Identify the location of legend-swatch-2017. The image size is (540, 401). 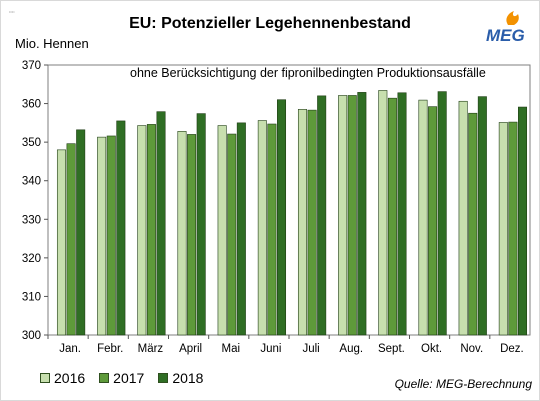
(104, 378).